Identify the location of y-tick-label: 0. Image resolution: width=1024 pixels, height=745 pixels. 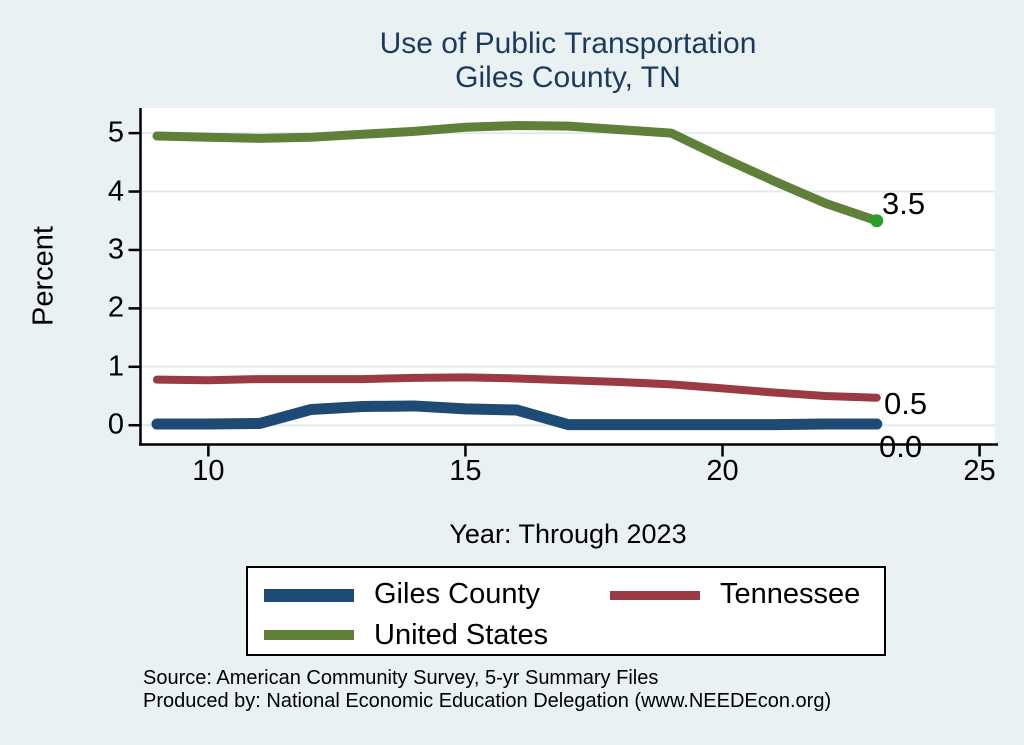
(115, 424).